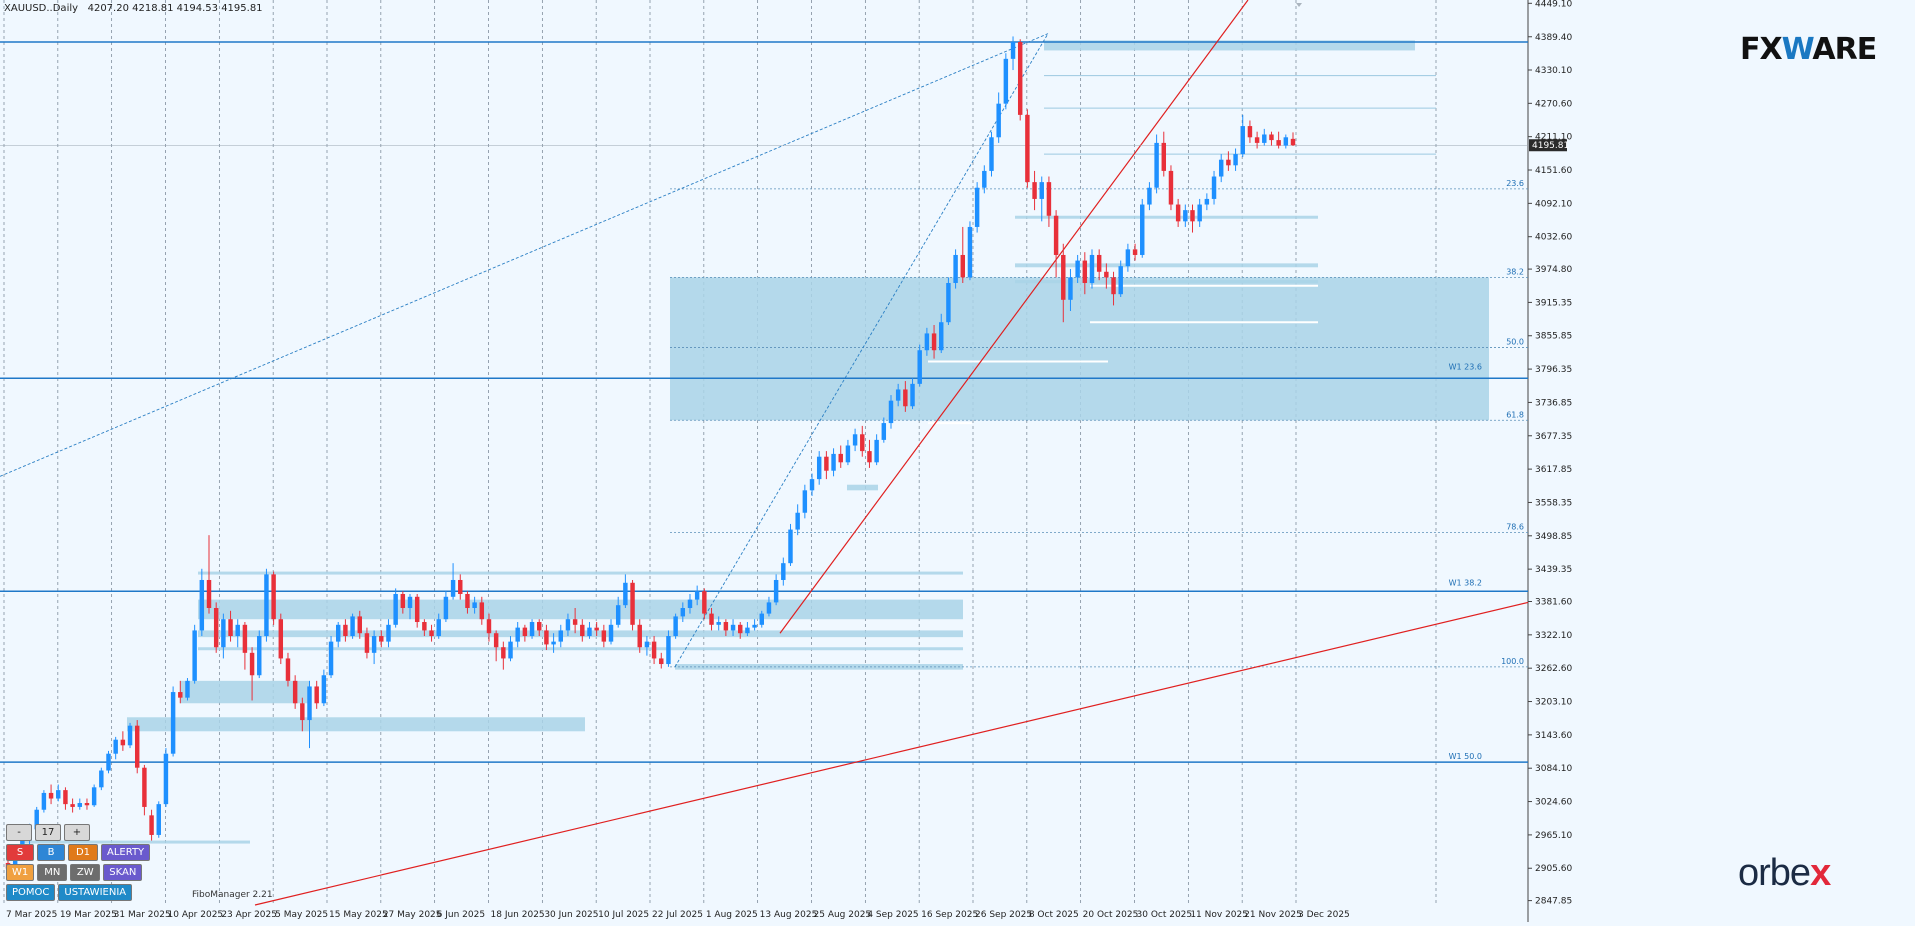 This screenshot has width=1915, height=926. Describe the element at coordinates (1553, 303) in the screenshot. I see `y-tick-label: 3915.35` at that location.